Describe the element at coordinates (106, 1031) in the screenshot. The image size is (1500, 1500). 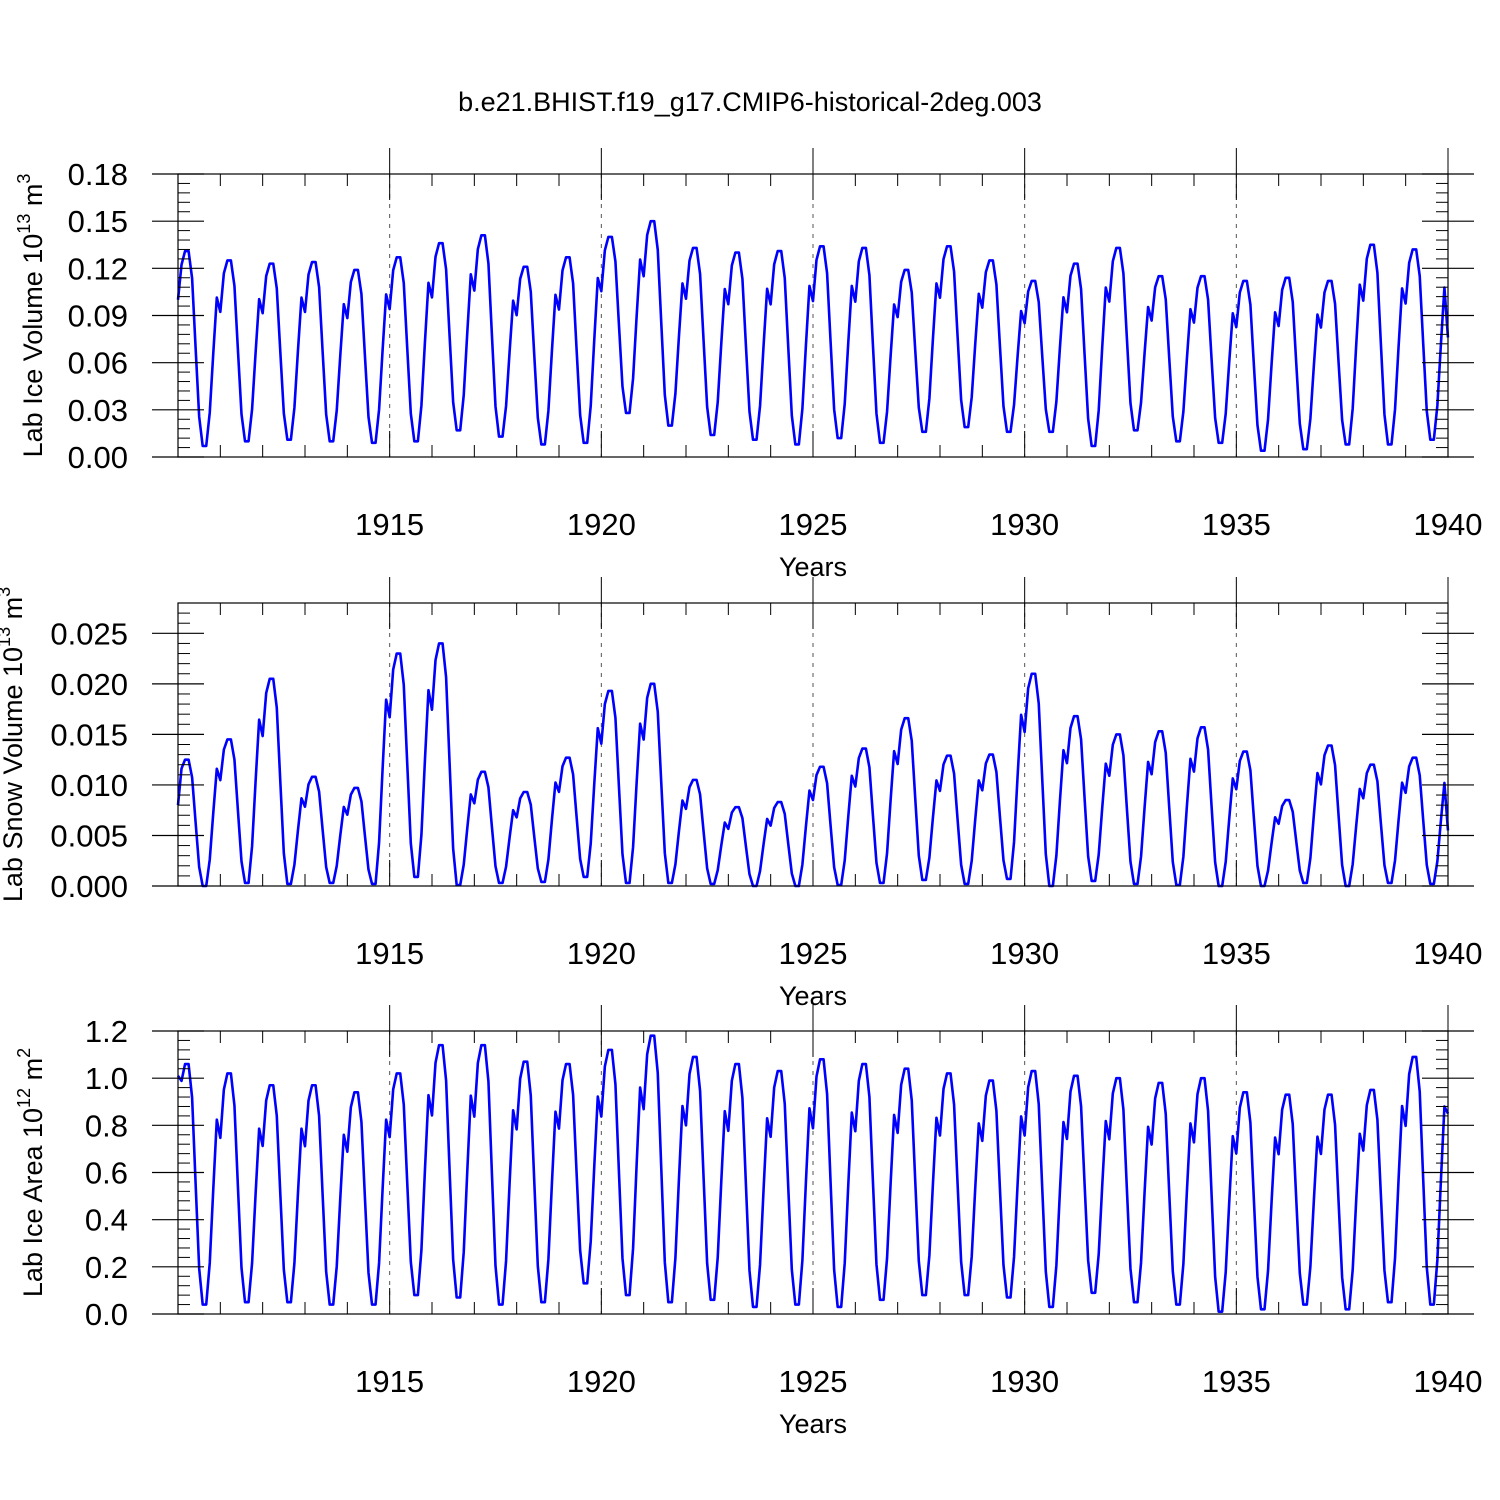
I see `y-tick-label: 1.2` at that location.